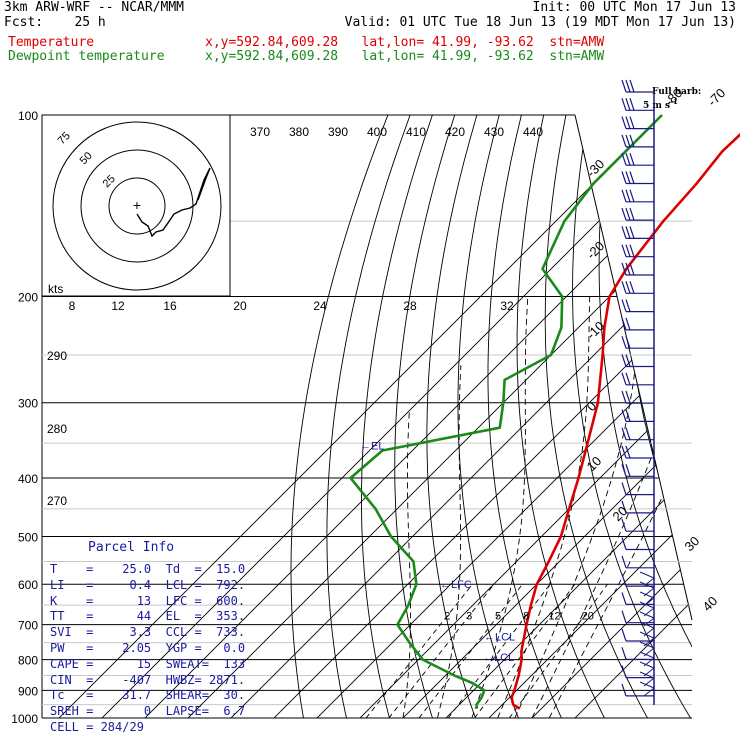 This screenshot has height=740, width=740. I want to click on theta-label: 440, so click(533, 132).